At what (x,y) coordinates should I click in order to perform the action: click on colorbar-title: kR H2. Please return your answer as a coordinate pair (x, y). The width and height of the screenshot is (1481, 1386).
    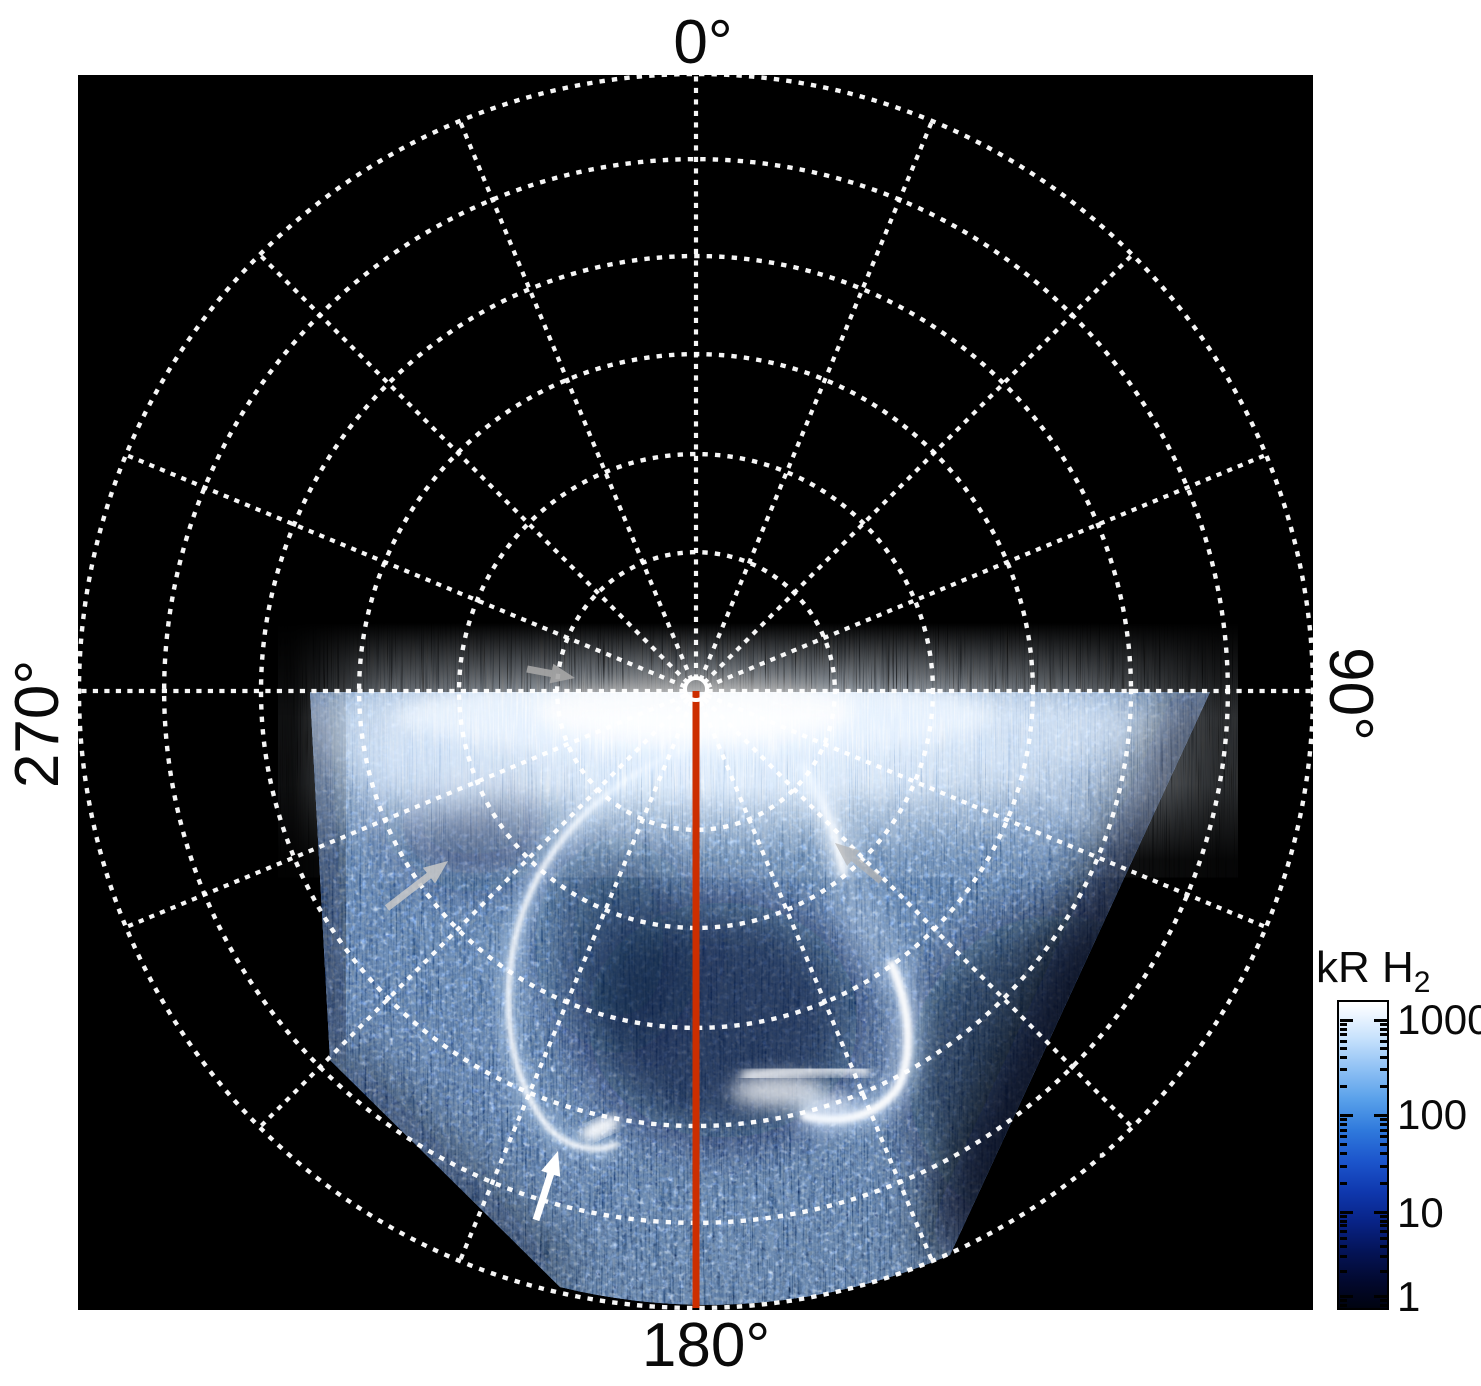
    Looking at the image, I should click on (1373, 971).